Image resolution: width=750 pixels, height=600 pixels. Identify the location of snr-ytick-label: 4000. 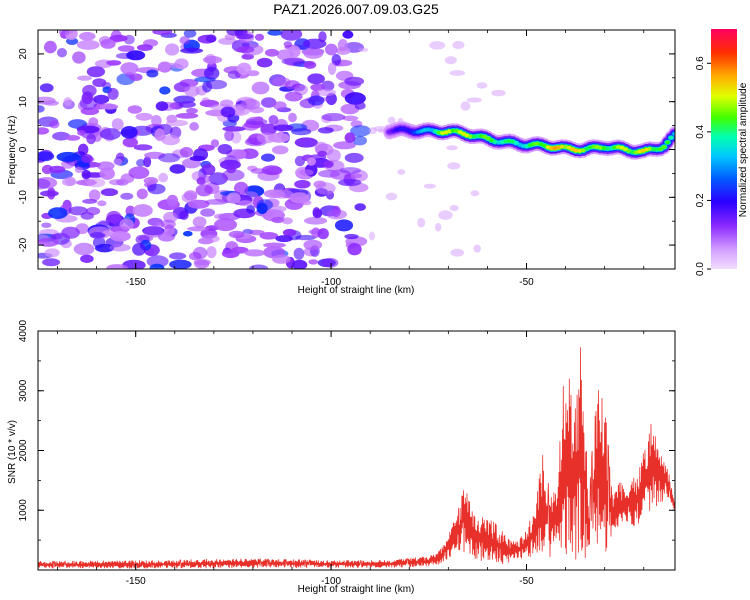
(23, 330).